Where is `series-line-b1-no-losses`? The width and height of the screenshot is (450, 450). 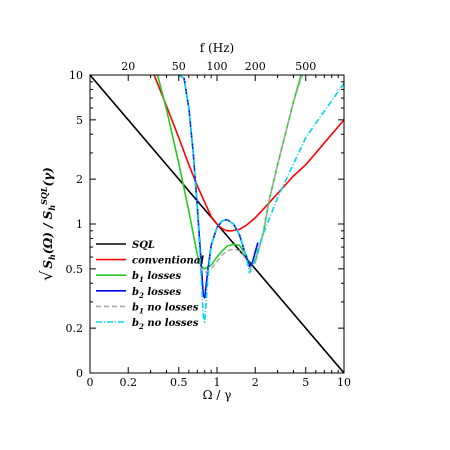 series-line-b1-no-losses is located at coordinates (250, 174).